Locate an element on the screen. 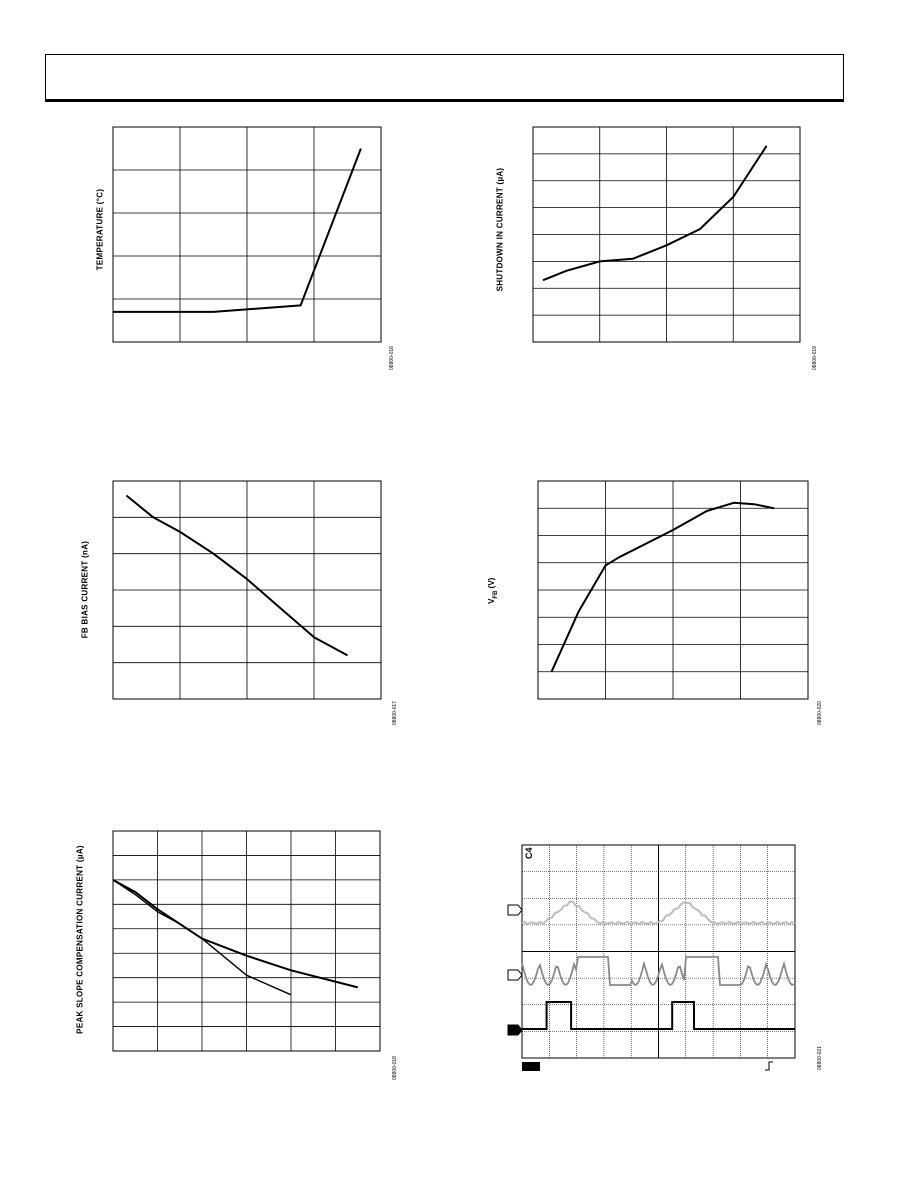 The image size is (918, 1188). y-axis-label-main: V is located at coordinates (492, 601).